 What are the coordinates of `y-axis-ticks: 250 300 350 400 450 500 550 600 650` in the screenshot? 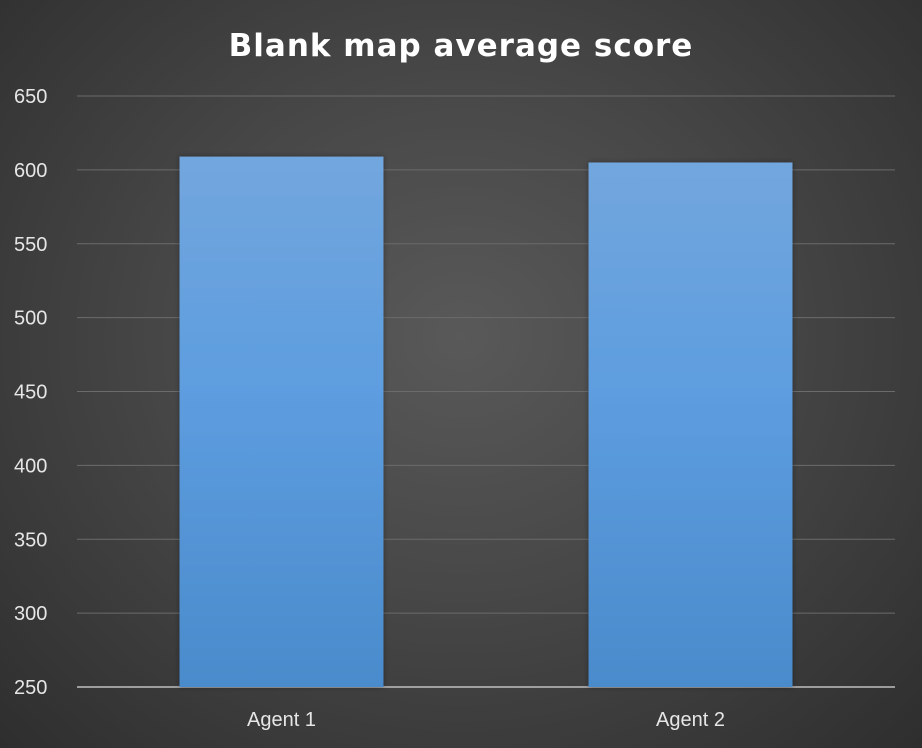 It's located at (30, 392).